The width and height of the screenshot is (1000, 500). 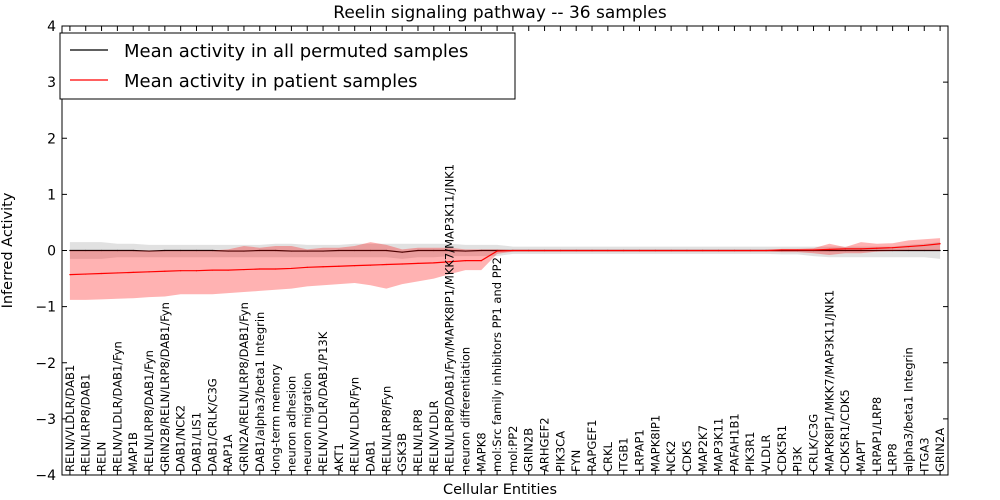 I want to click on x-category-label: AKT1, so click(x=339, y=457).